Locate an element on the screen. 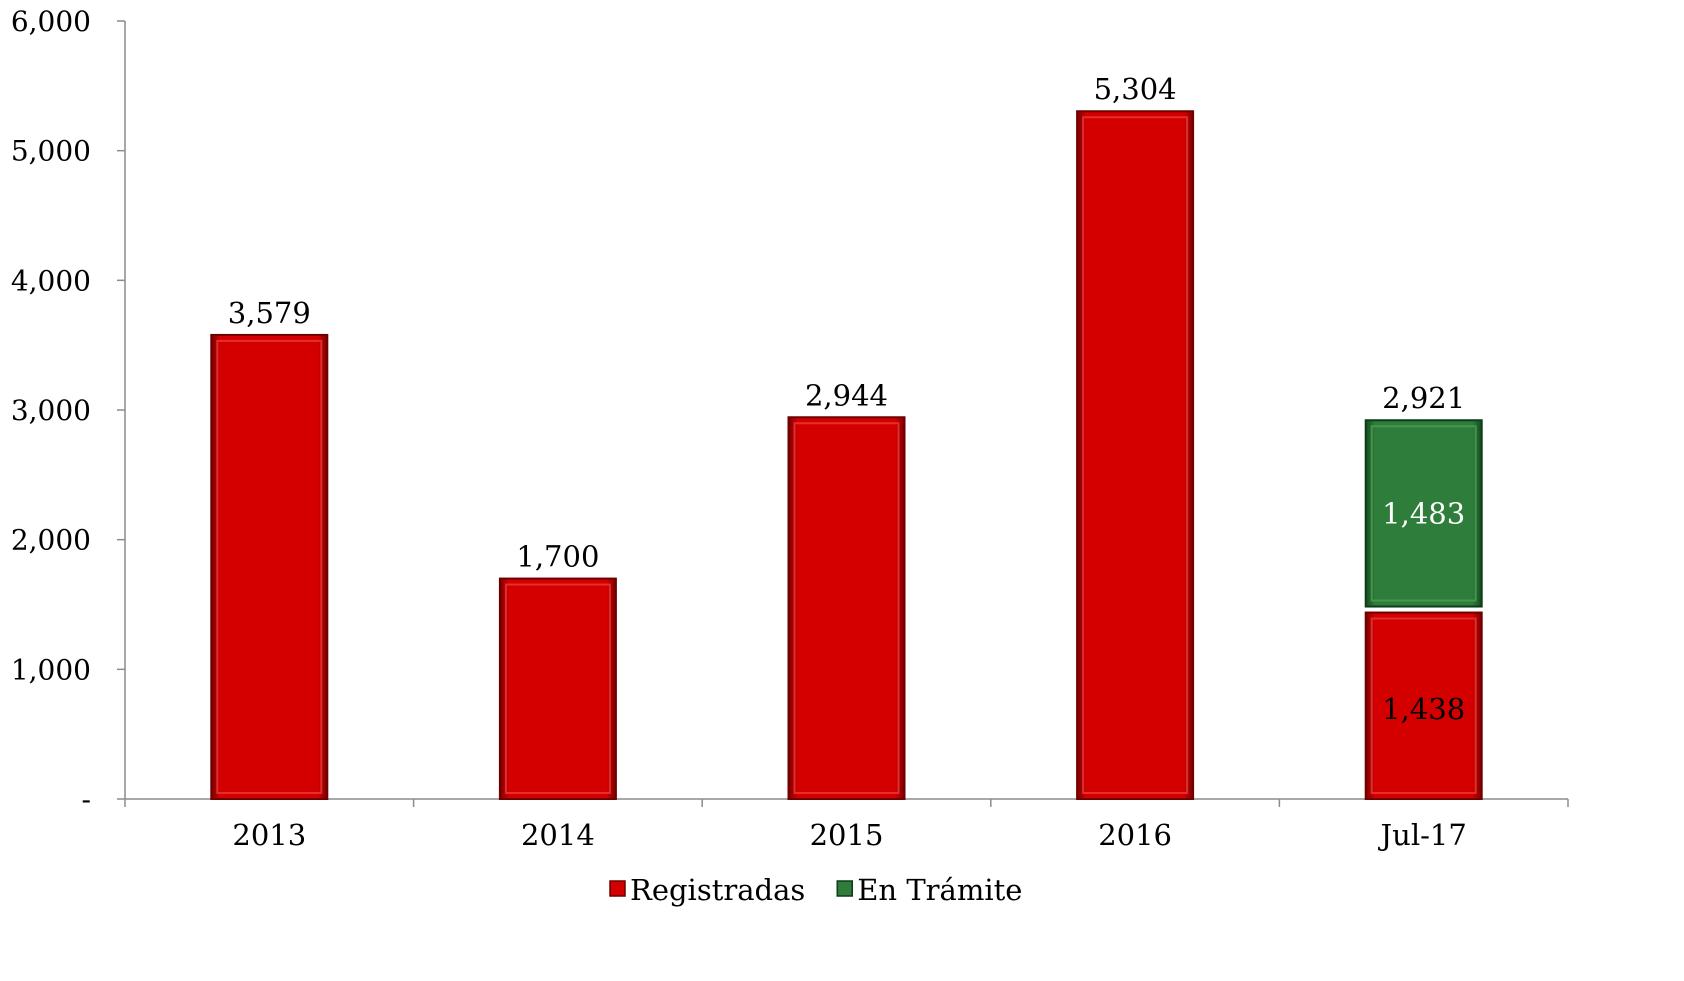  y-tick-label: 4,000 is located at coordinates (51, 280).